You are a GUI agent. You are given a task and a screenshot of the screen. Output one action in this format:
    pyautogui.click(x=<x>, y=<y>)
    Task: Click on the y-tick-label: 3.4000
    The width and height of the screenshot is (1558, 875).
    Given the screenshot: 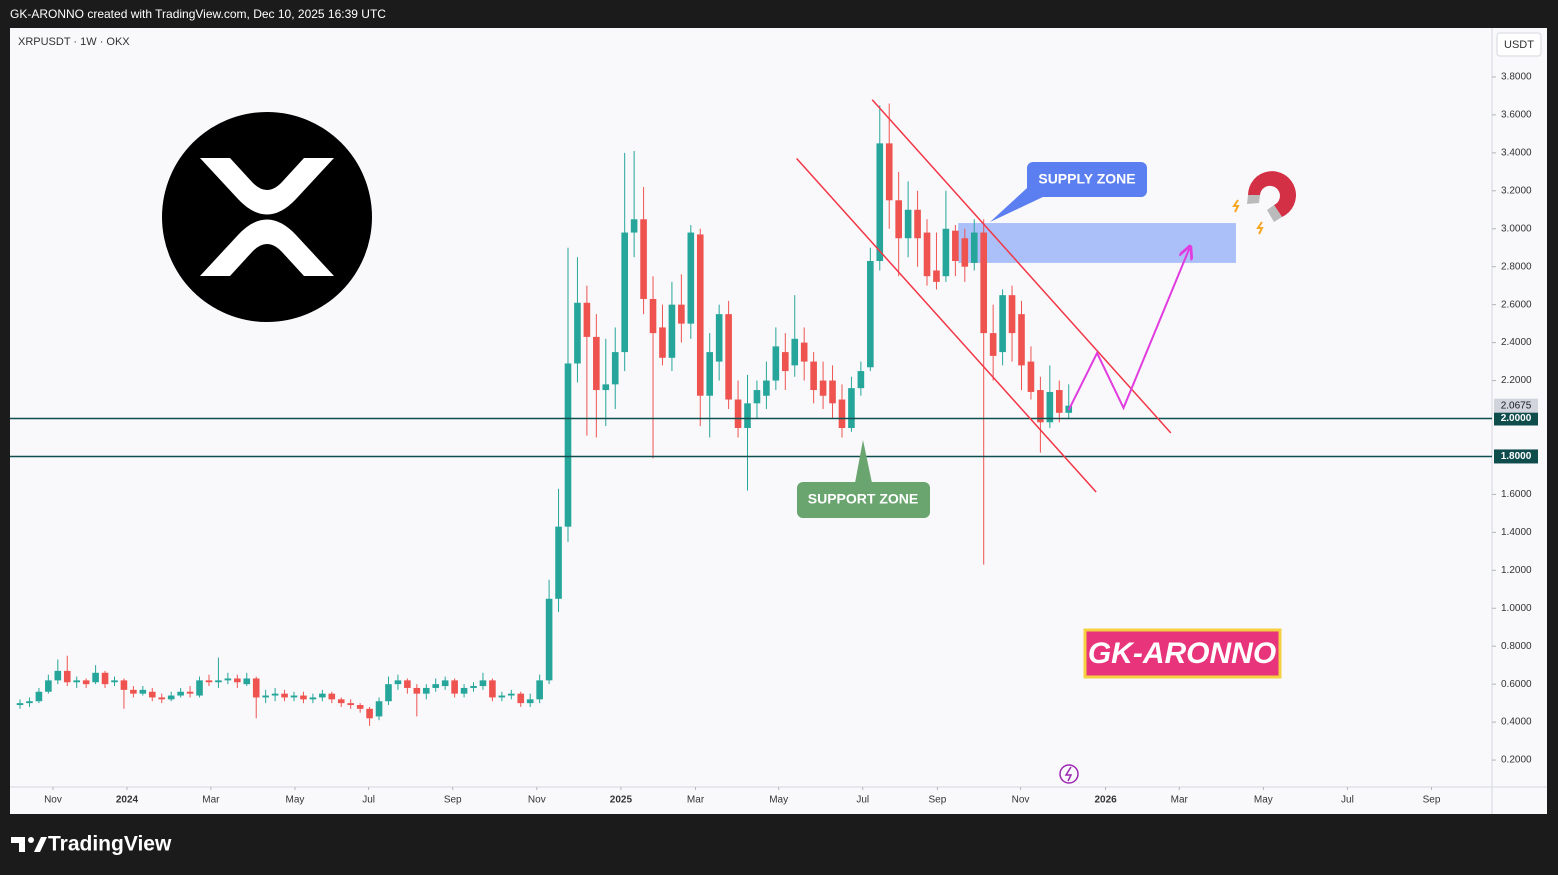 What is the action you would take?
    pyautogui.click(x=1516, y=152)
    